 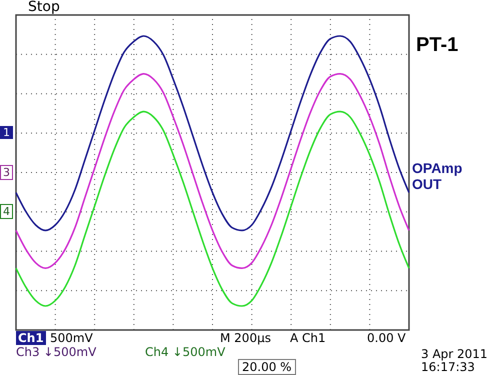 What do you see at coordinates (71, 338) in the screenshot?
I see `text: 500mV` at bounding box center [71, 338].